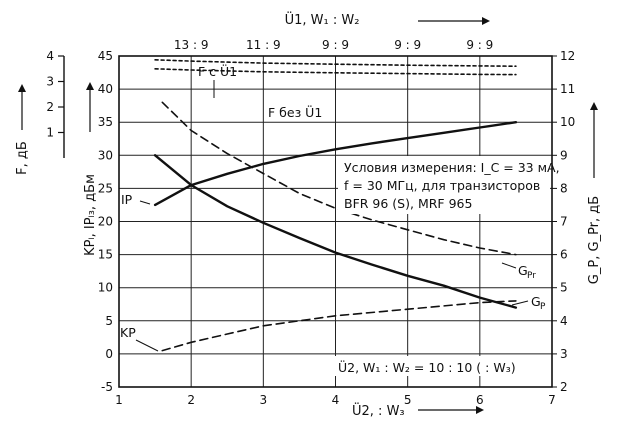  What do you see at coordinates (408, 203) in the screenshot?
I see `annotation-line-3: BFR 96 (S), MRF 965` at bounding box center [408, 203].